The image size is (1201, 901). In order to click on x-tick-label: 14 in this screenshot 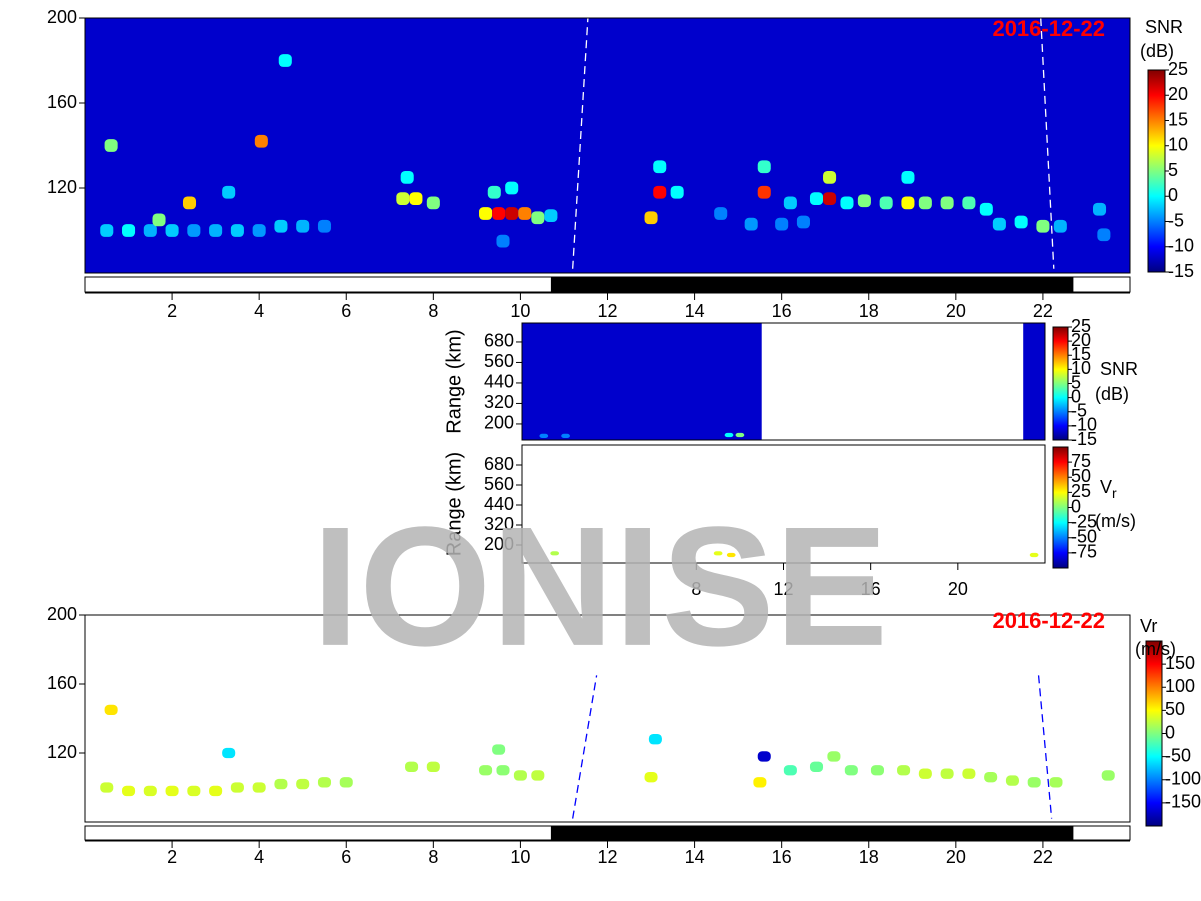, I will do `click(695, 857)`.